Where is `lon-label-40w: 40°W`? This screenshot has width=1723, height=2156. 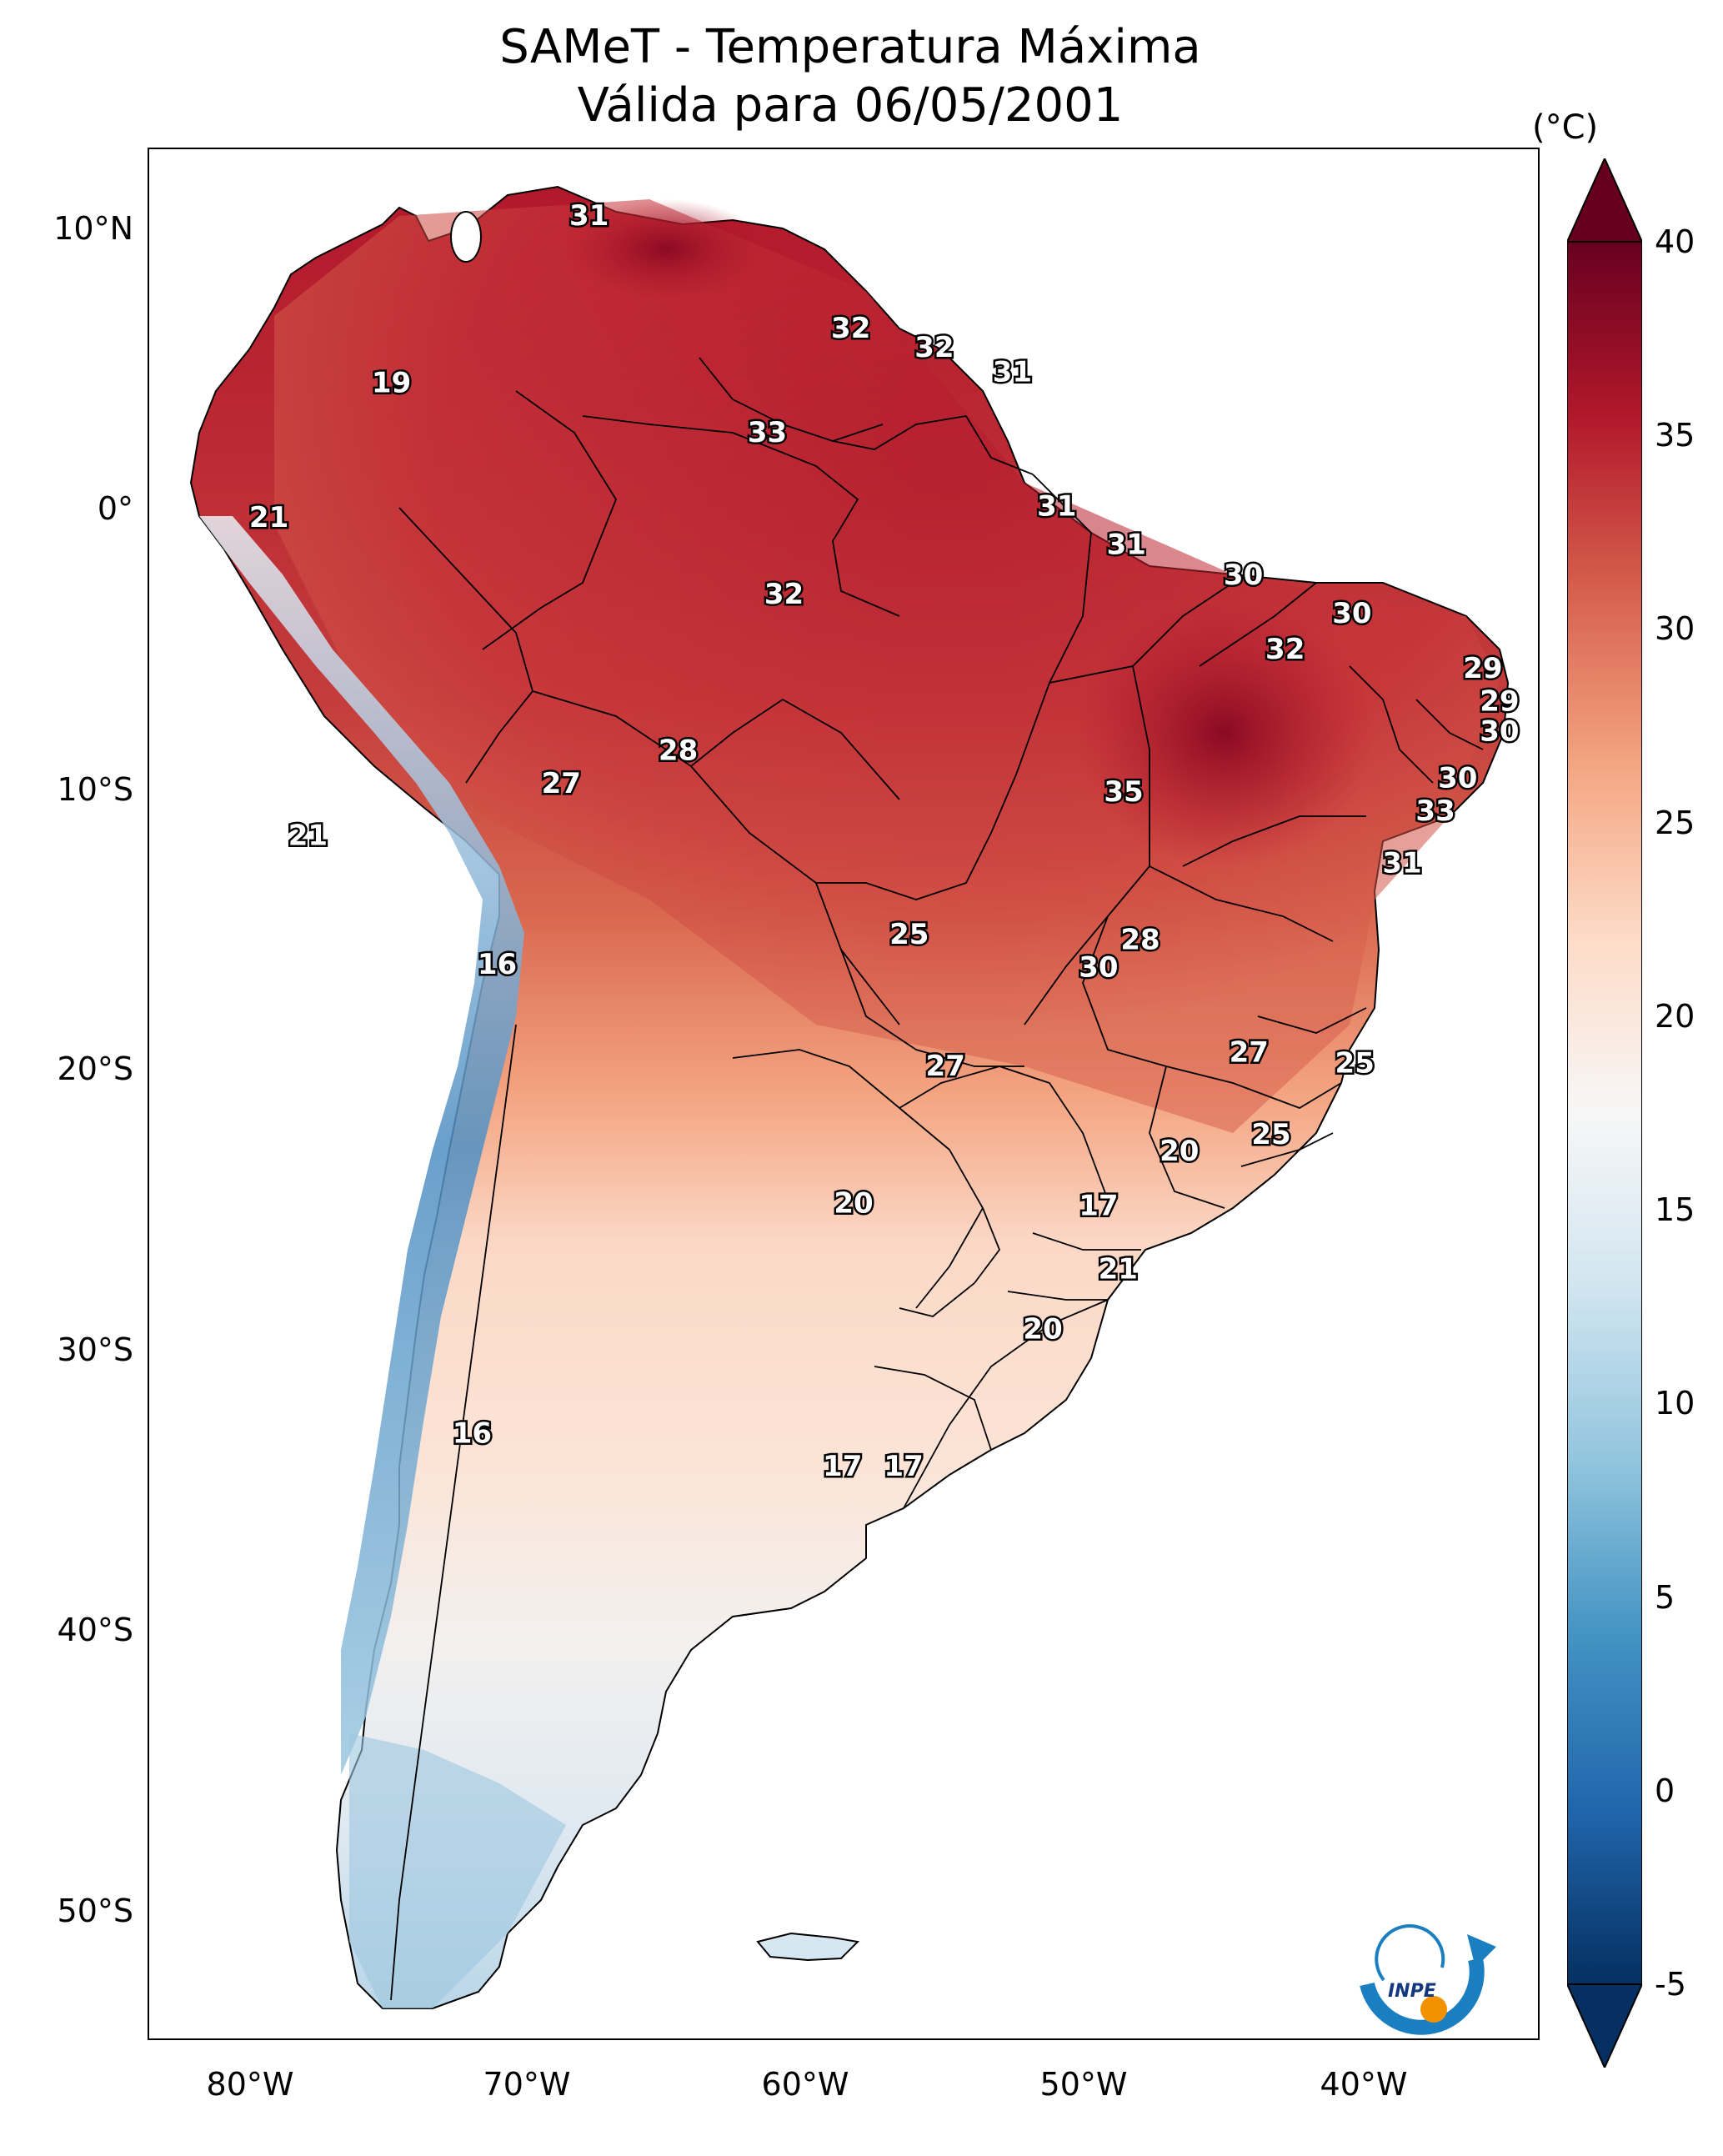
lon-label-40w: 40°W is located at coordinates (1364, 2084).